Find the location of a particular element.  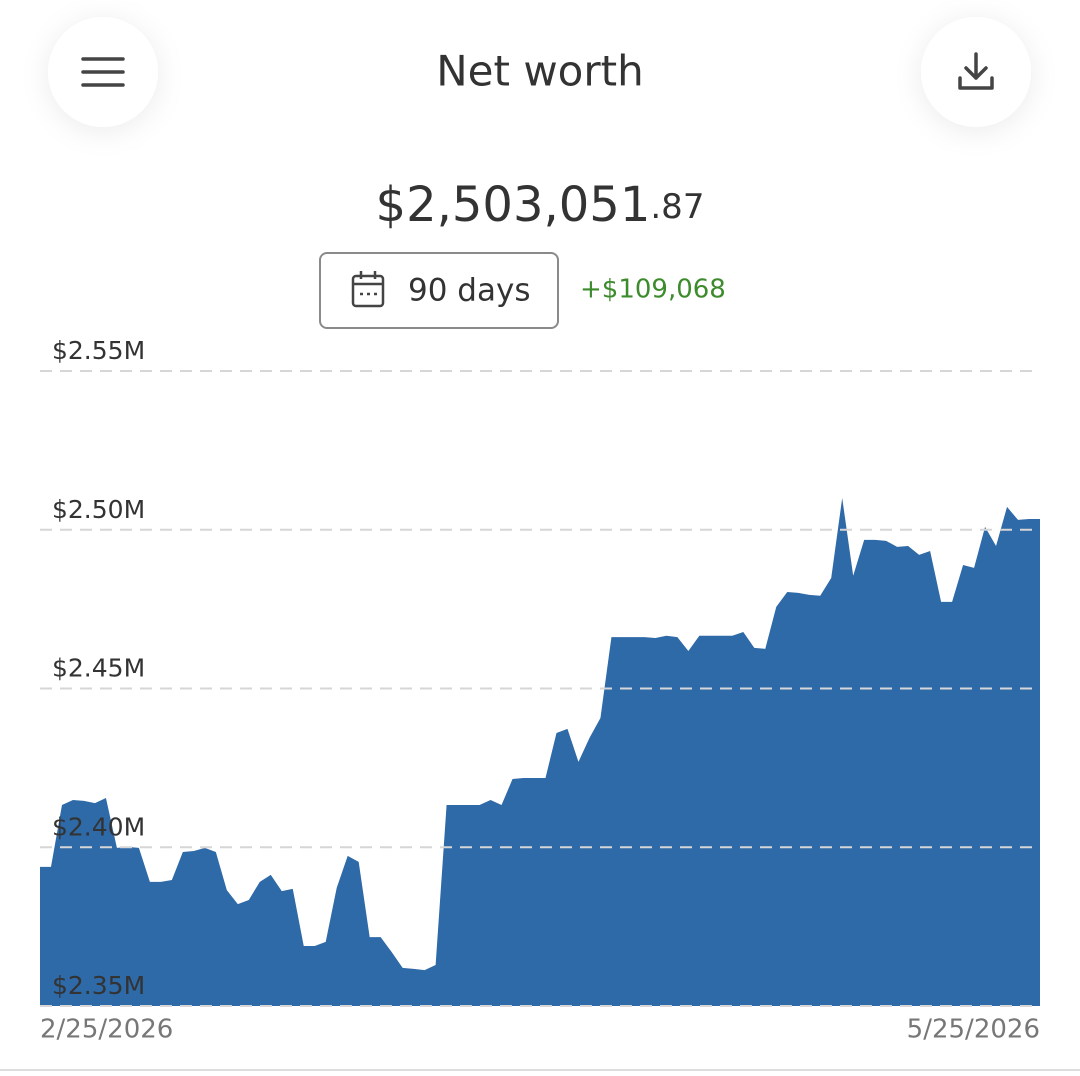

download-button is located at coordinates (976, 72).